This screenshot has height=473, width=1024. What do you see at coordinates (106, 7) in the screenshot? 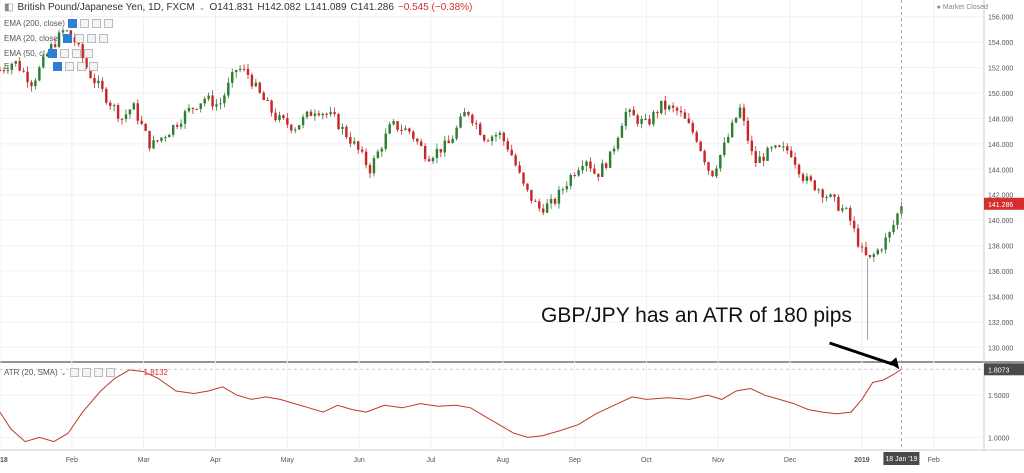
I see `symbol-label: British Pound/Japanese Yen, 1D, FXCM` at bounding box center [106, 7].